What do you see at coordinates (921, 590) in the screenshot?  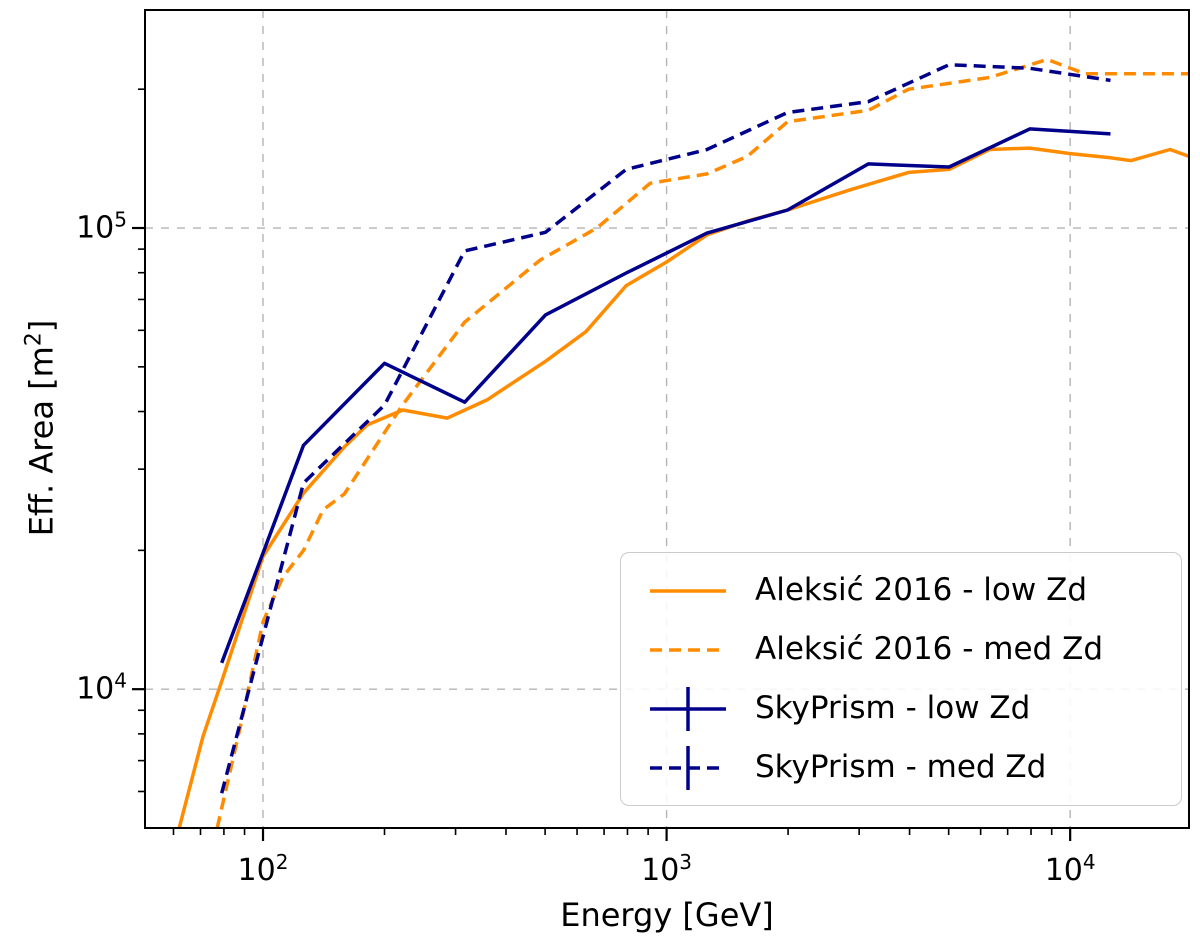 I see `legend-label: Aleksić 2016 - low Zd` at bounding box center [921, 590].